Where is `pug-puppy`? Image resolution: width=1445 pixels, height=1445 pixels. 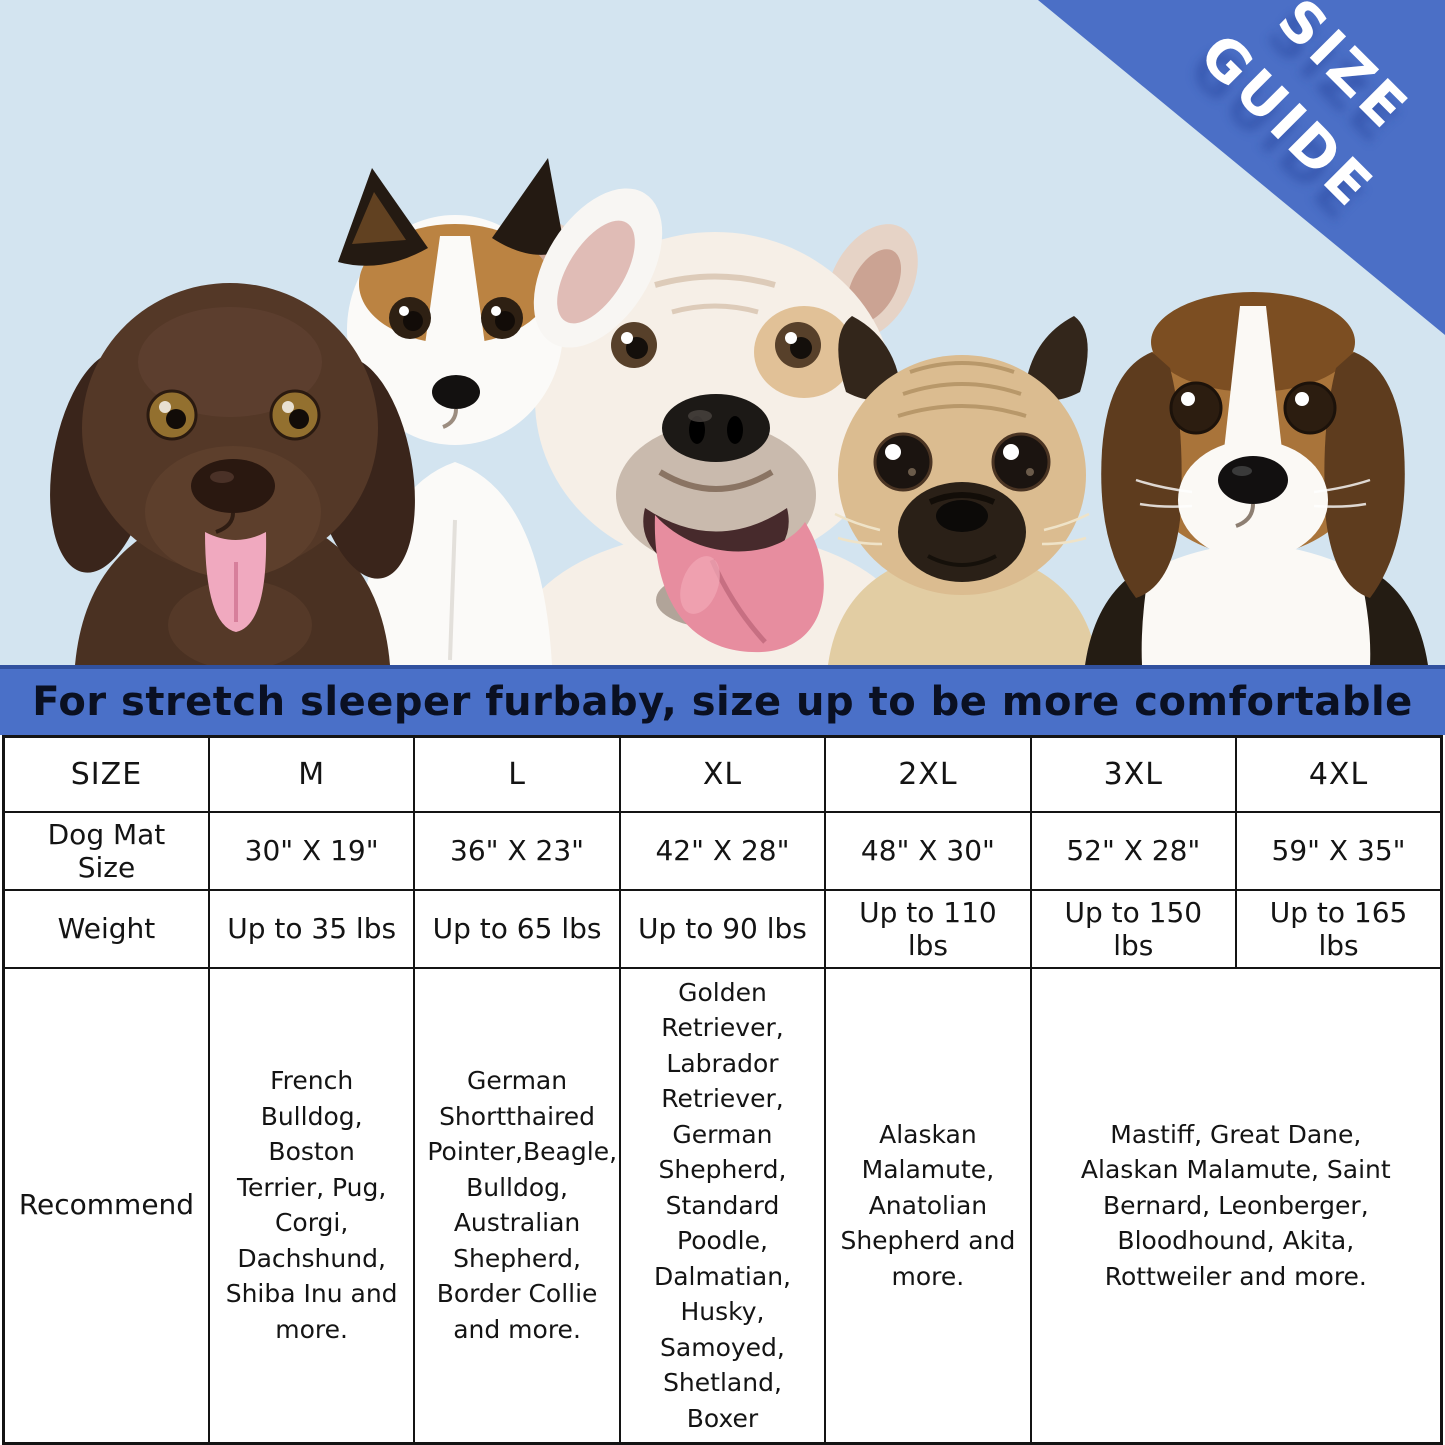 pug-puppy is located at coordinates (963, 490).